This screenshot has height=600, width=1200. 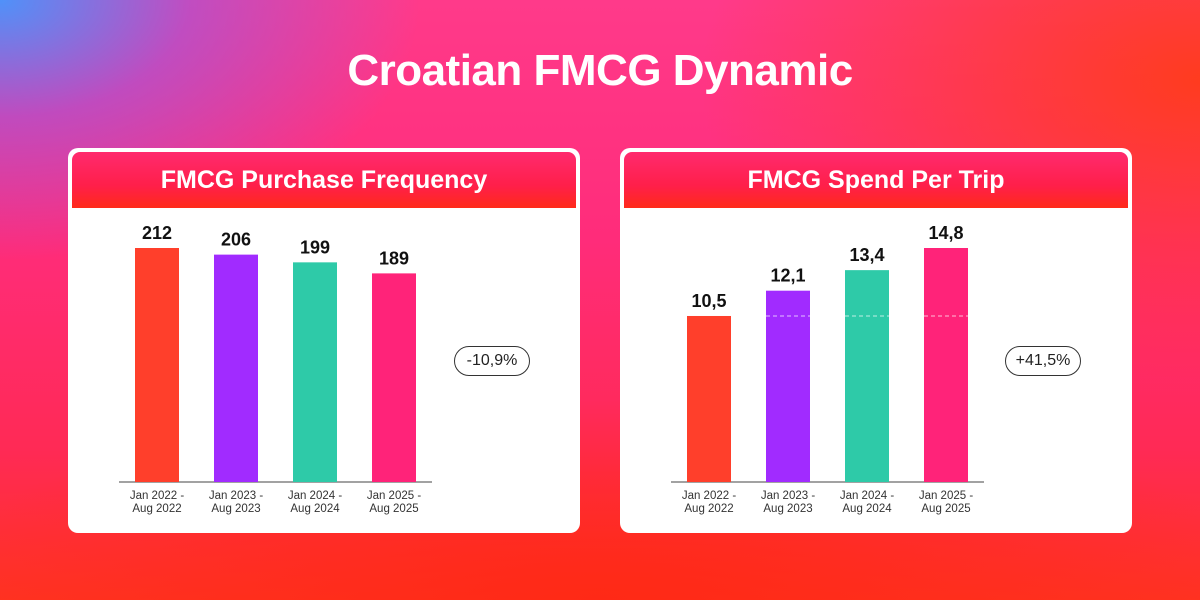 I want to click on data-label: 212, so click(x=157, y=233).